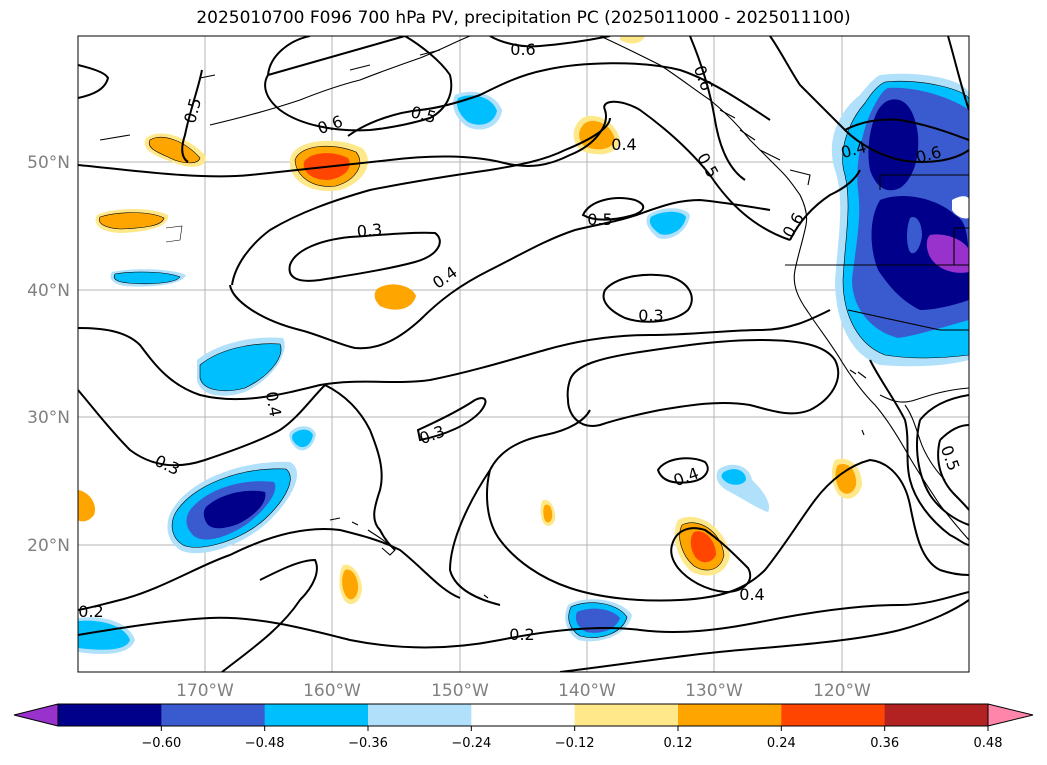 Image resolution: width=1047 pixels, height=765 pixels. What do you see at coordinates (265, 743) in the screenshot?
I see `colorbar-tick-label: −0.48` at bounding box center [265, 743].